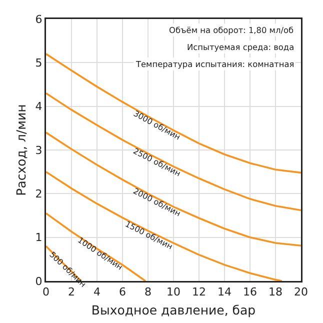 The height and width of the screenshot is (323, 323). I want to click on x-tick-label: 8, so click(148, 292).